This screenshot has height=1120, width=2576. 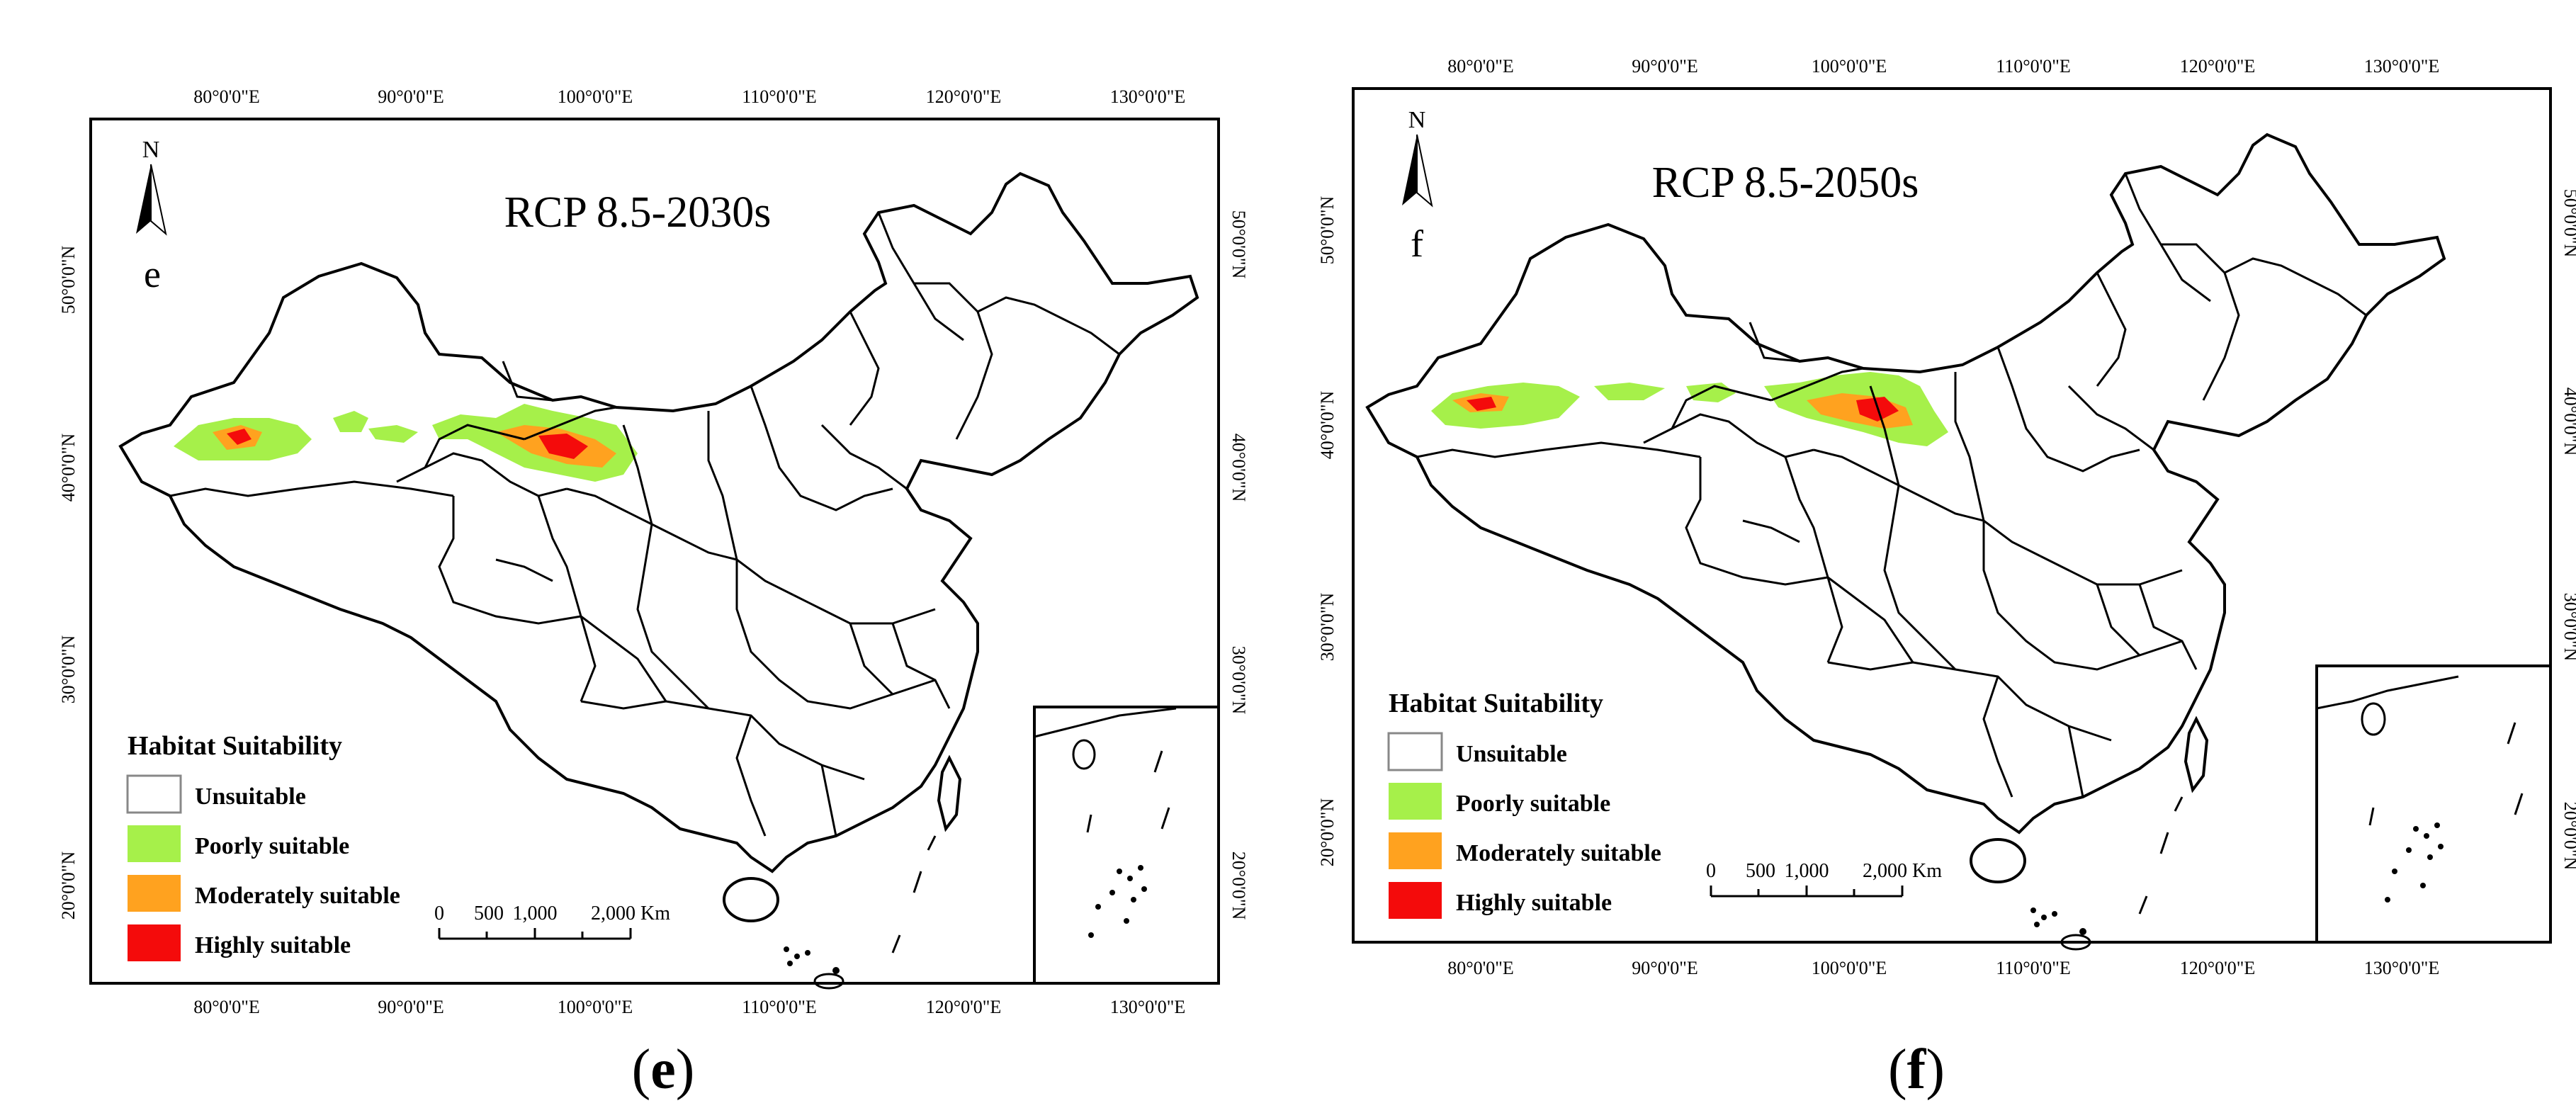 I want to click on caption-e: (e), so click(x=663, y=1070).